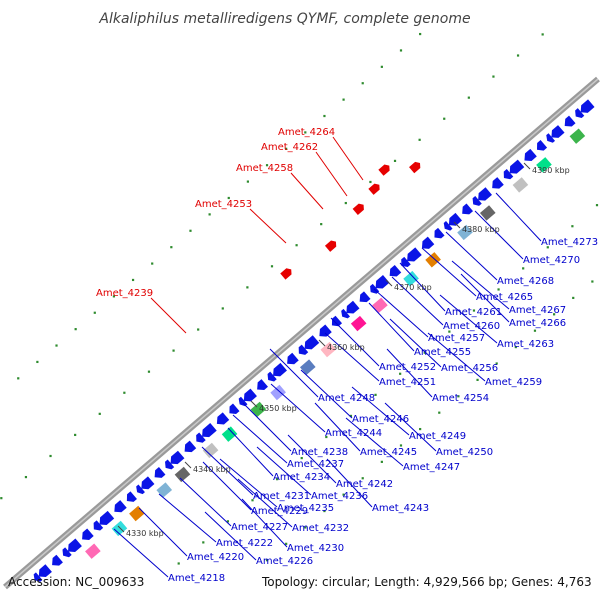 The width and height of the screenshot is (600, 600). Describe the element at coordinates (442, 352) in the screenshot. I see `gene-label: Amet_4255` at that location.